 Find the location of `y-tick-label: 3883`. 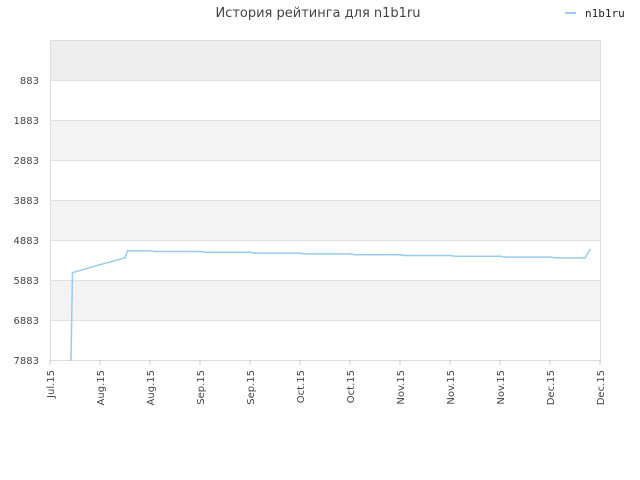

y-tick-label: 3883 is located at coordinates (26, 201).